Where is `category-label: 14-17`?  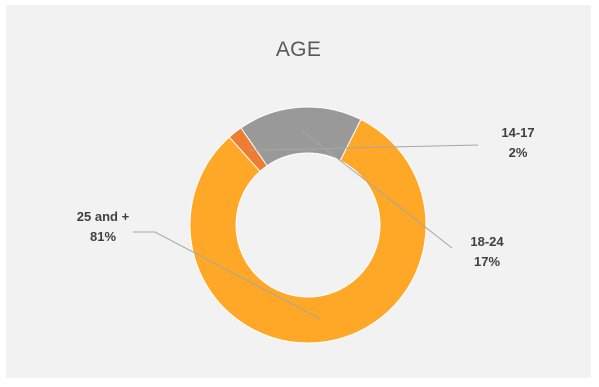
category-label: 14-17 is located at coordinates (517, 132).